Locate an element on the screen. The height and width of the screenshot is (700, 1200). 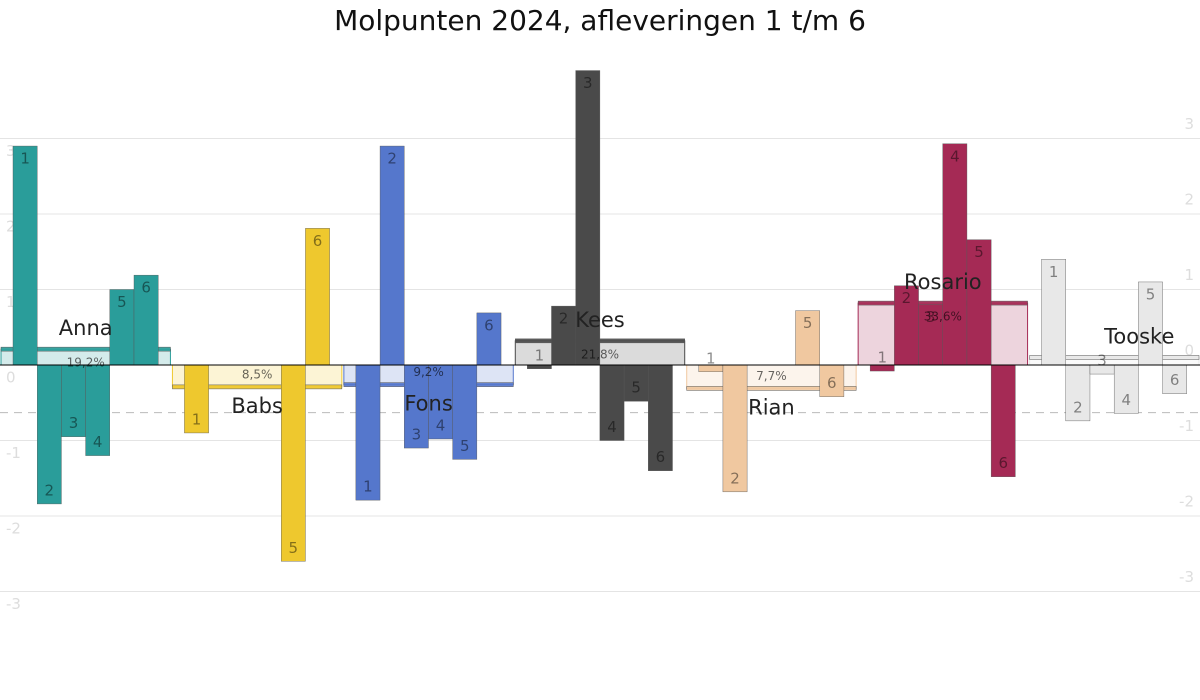
share-label: 19,2% is located at coordinates (86, 363).